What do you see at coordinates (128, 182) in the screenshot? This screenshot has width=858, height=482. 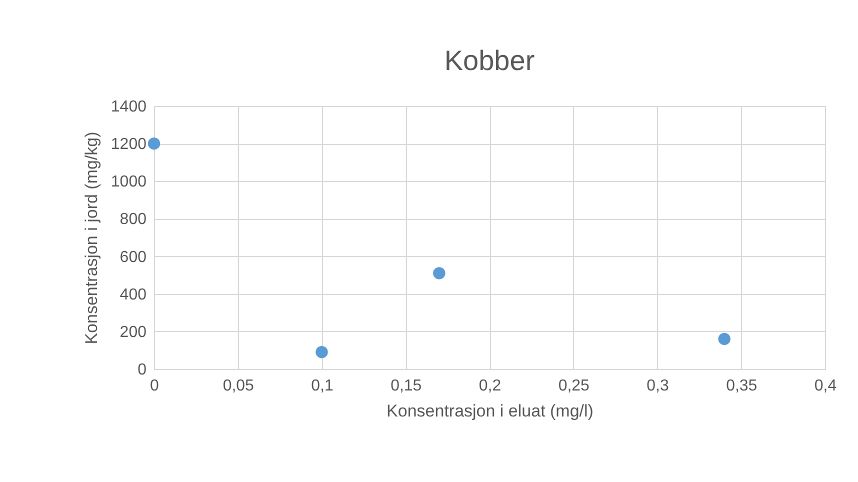 I see `y-tick-label: 1000` at bounding box center [128, 182].